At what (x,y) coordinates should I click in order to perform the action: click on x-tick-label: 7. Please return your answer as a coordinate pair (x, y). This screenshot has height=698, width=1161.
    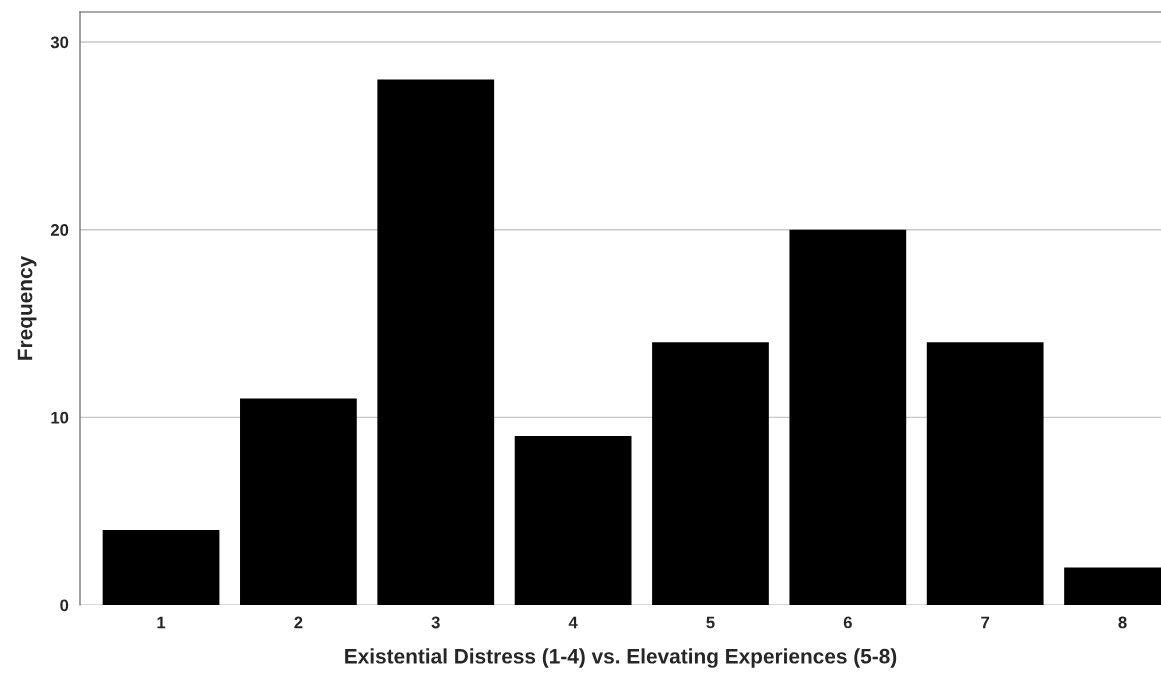
    Looking at the image, I should click on (985, 622).